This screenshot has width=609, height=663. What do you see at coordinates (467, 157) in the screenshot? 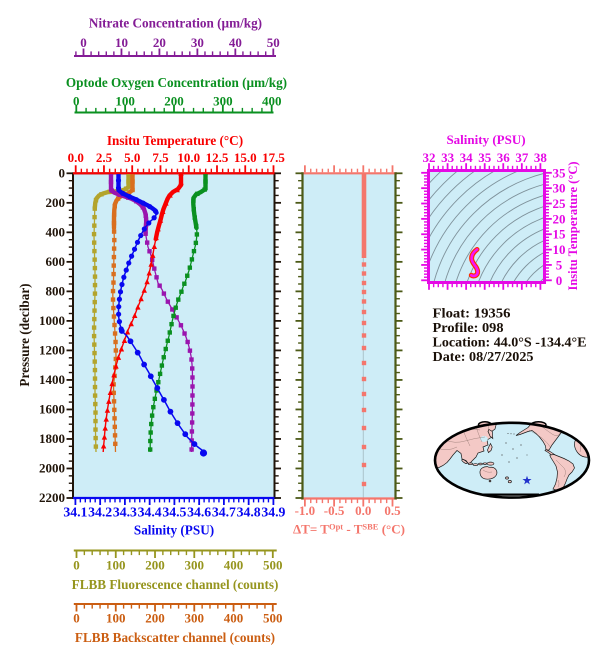
I see `svg-text: 34` at bounding box center [467, 157].